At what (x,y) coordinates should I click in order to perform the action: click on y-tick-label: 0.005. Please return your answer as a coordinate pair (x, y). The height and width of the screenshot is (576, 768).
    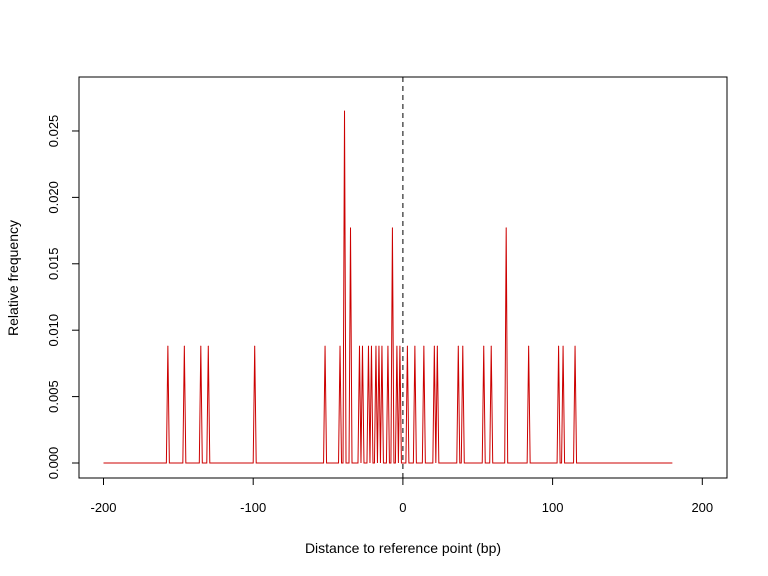
    Looking at the image, I should click on (53, 396).